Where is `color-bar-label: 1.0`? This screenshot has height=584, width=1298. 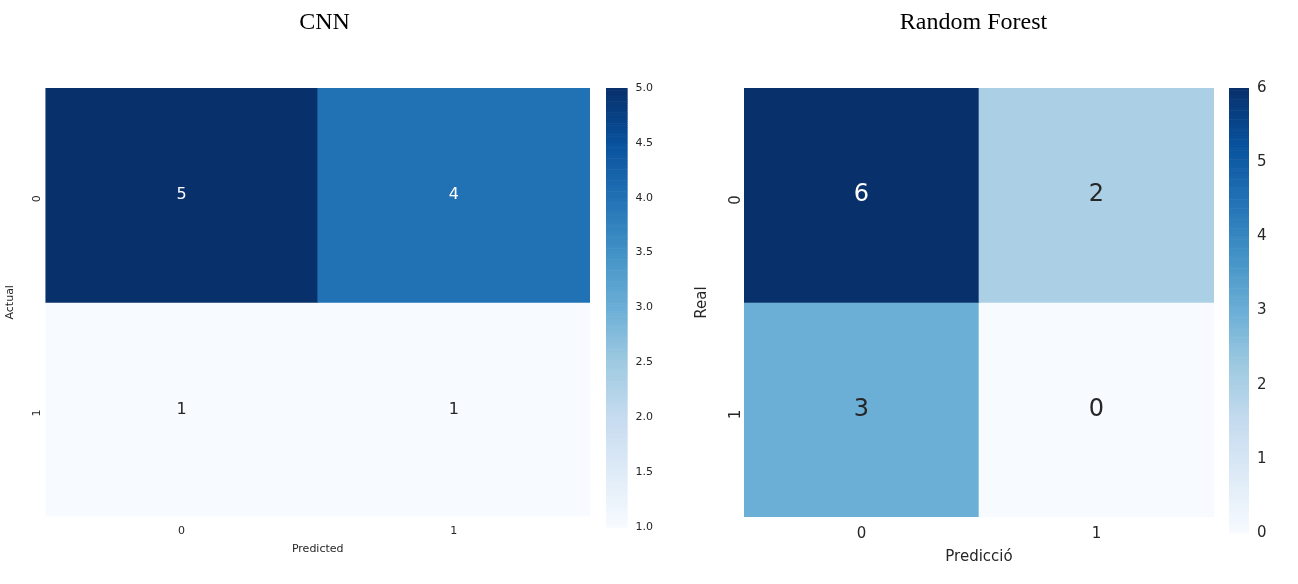
color-bar-label: 1.0 is located at coordinates (644, 526).